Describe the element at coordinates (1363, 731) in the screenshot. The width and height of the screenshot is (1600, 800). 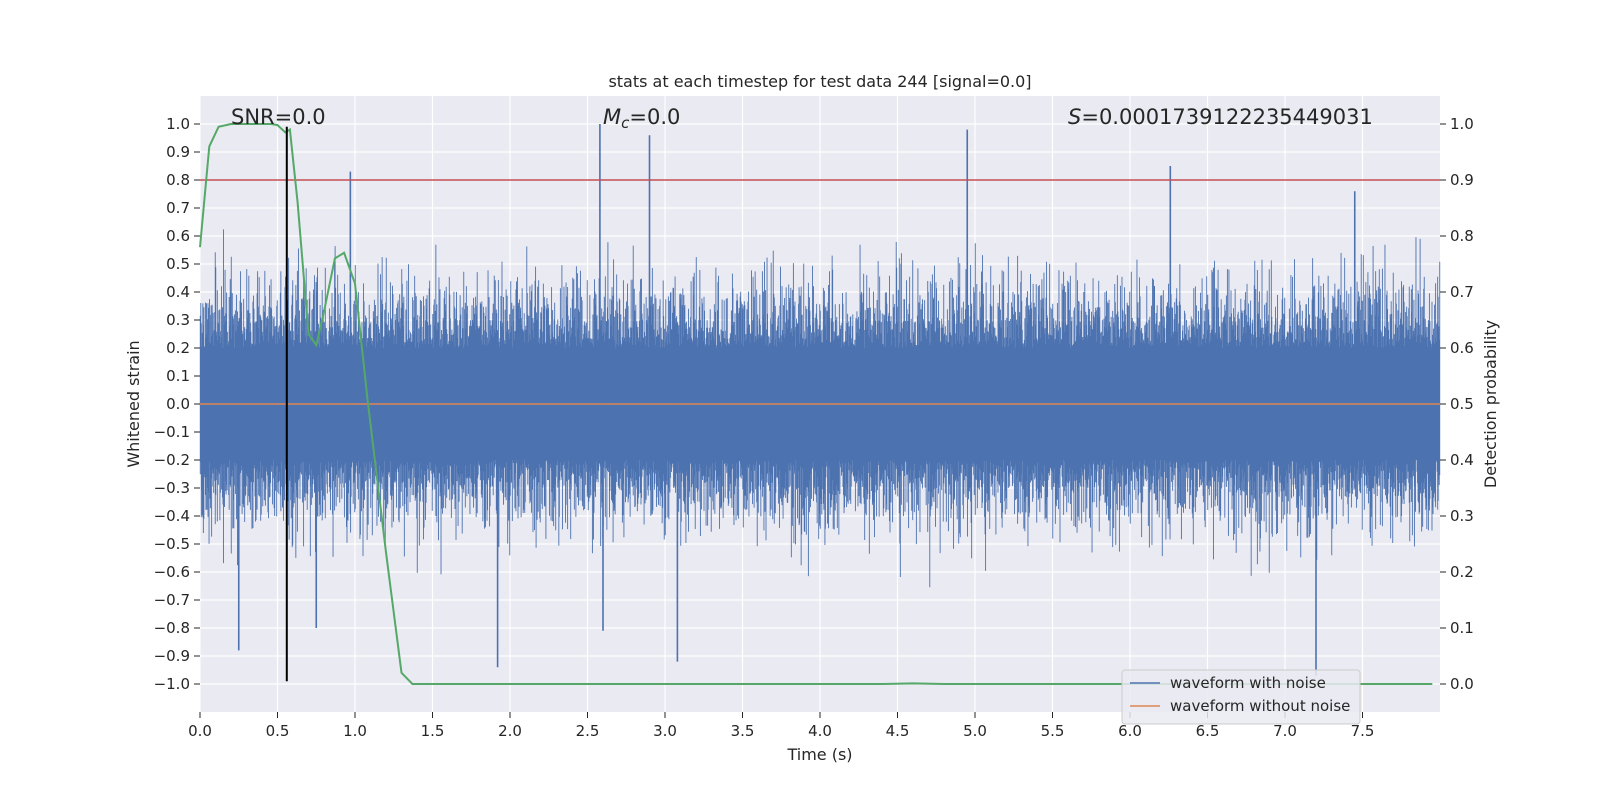
I see `x-tick-label: 7.5` at that location.